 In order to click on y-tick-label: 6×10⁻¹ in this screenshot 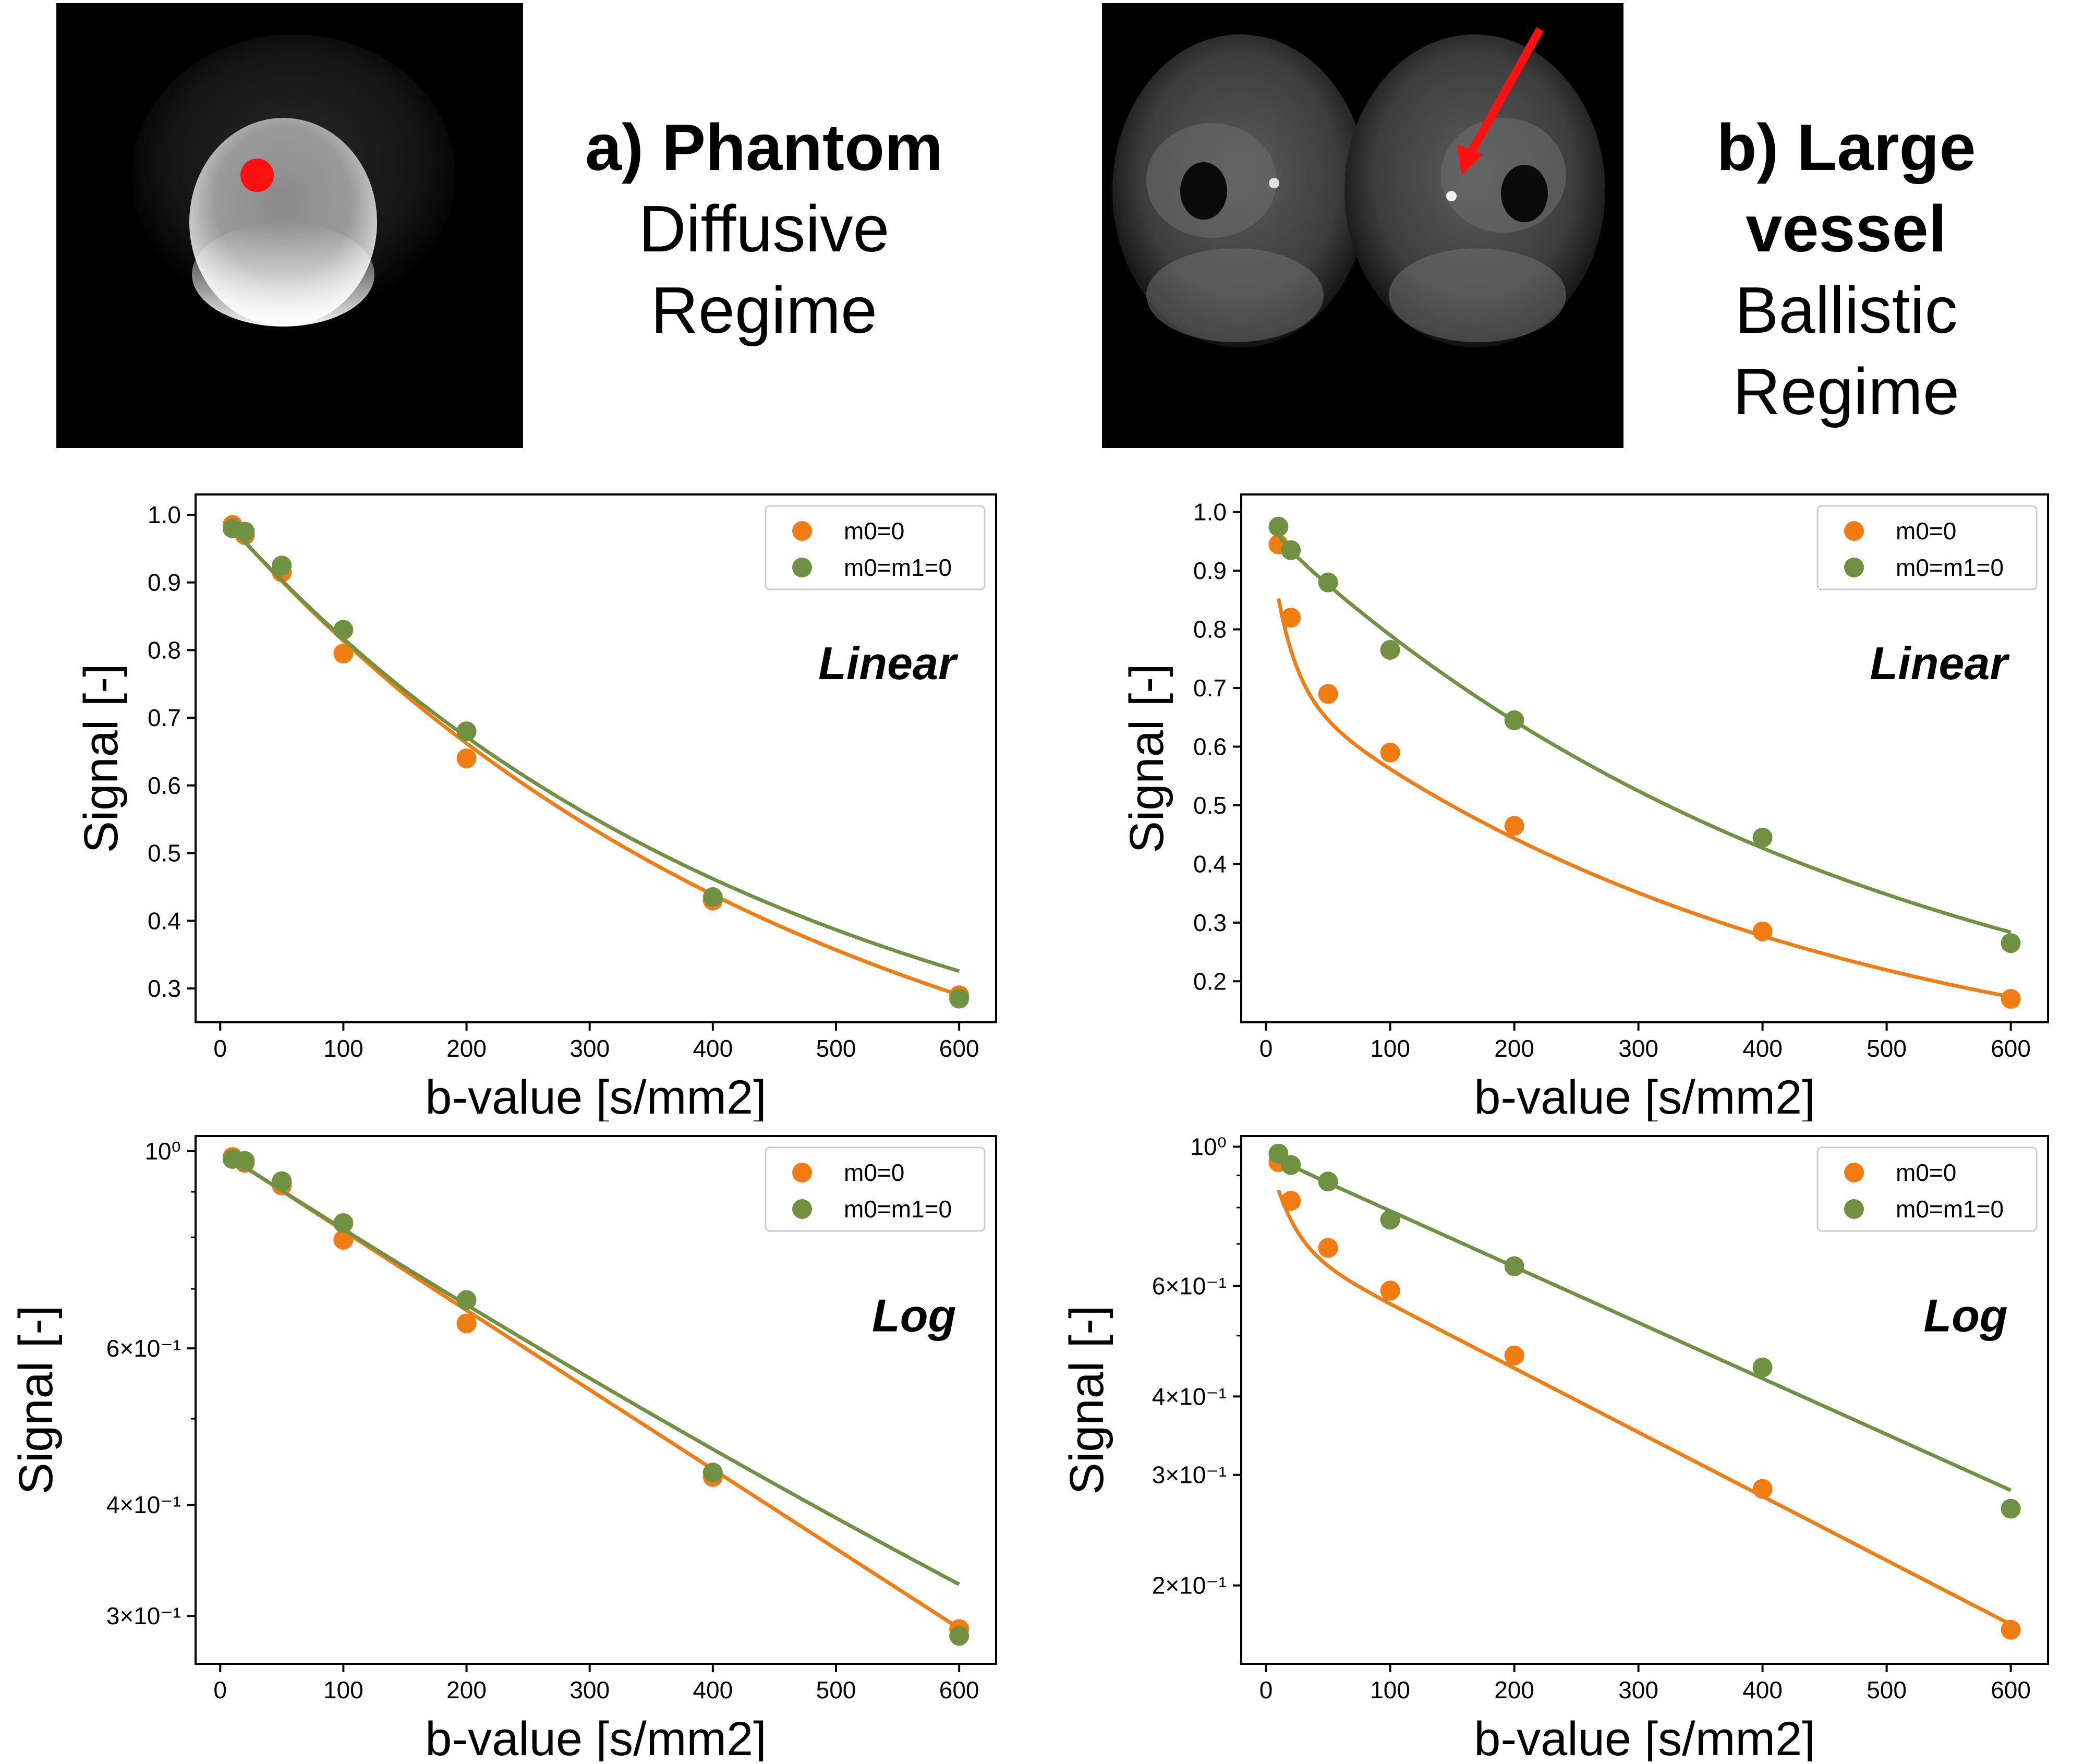, I will do `click(143, 1348)`.